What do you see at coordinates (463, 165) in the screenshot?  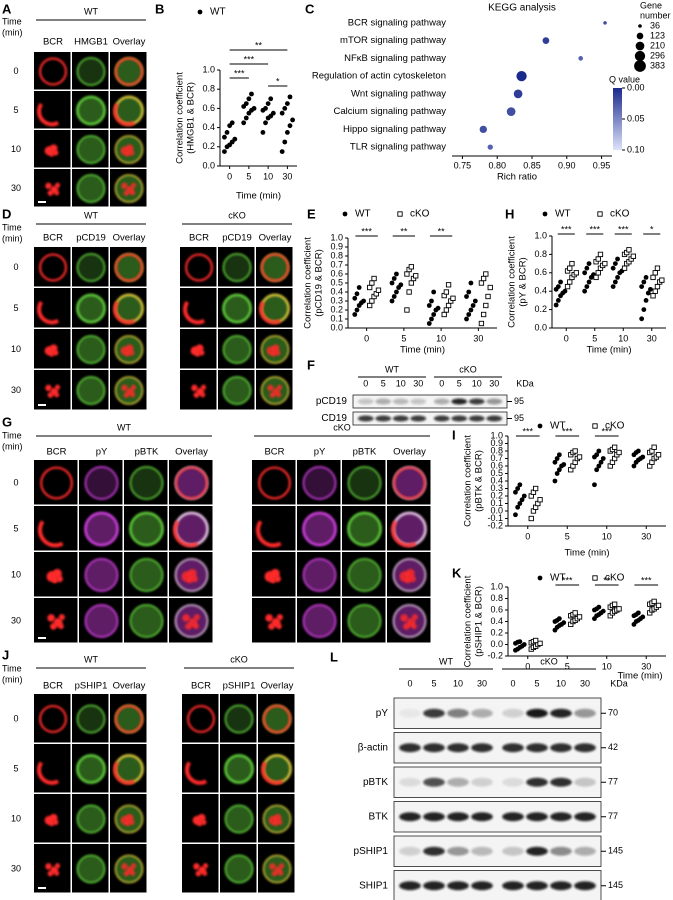 I see `x-tick-label: 0.75` at bounding box center [463, 165].